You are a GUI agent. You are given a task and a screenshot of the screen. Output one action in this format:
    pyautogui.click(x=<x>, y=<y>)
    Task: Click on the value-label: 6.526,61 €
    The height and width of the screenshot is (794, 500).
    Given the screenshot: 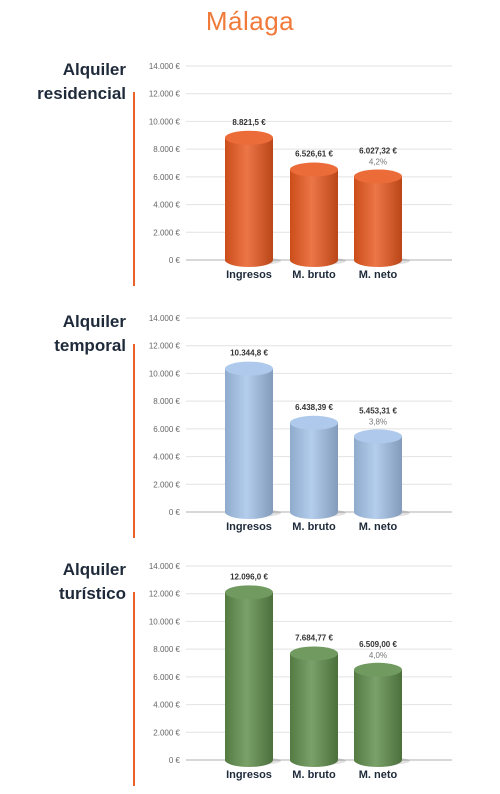 What is the action you would take?
    pyautogui.click(x=314, y=154)
    